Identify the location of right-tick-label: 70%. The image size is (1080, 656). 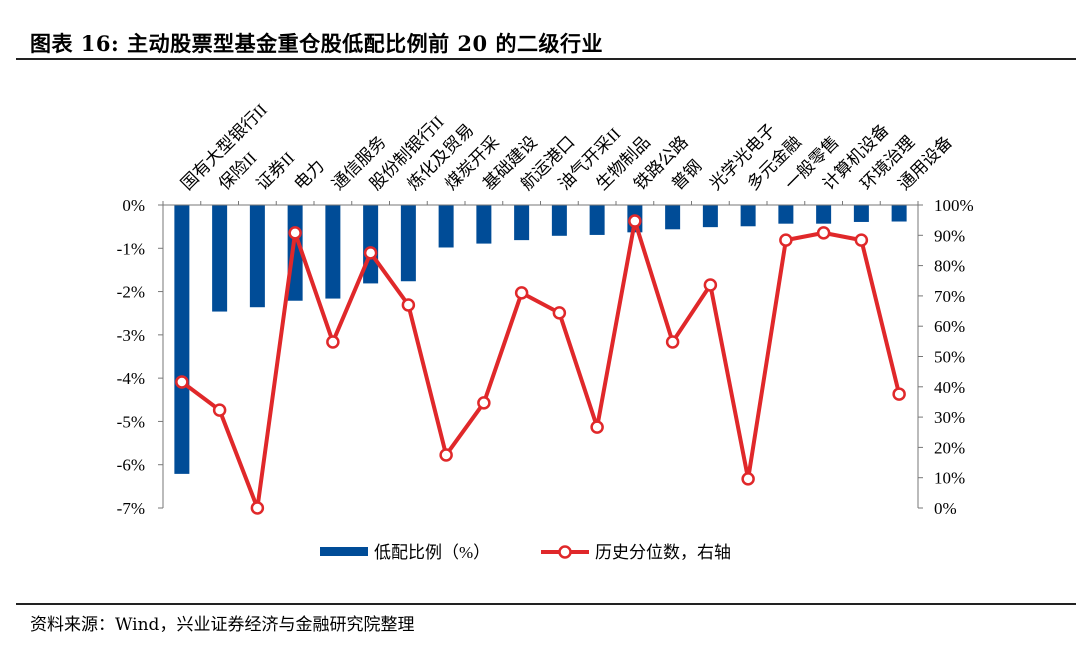
(949, 296).